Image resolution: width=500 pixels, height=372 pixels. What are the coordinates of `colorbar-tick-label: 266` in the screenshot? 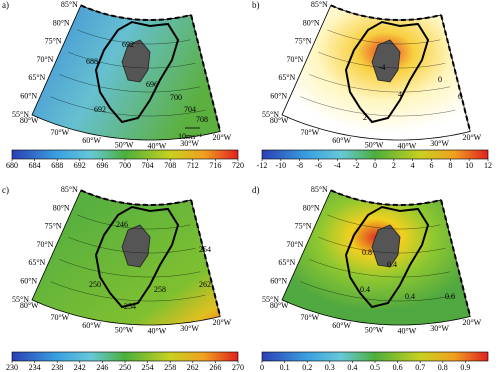 It's located at (215, 367).